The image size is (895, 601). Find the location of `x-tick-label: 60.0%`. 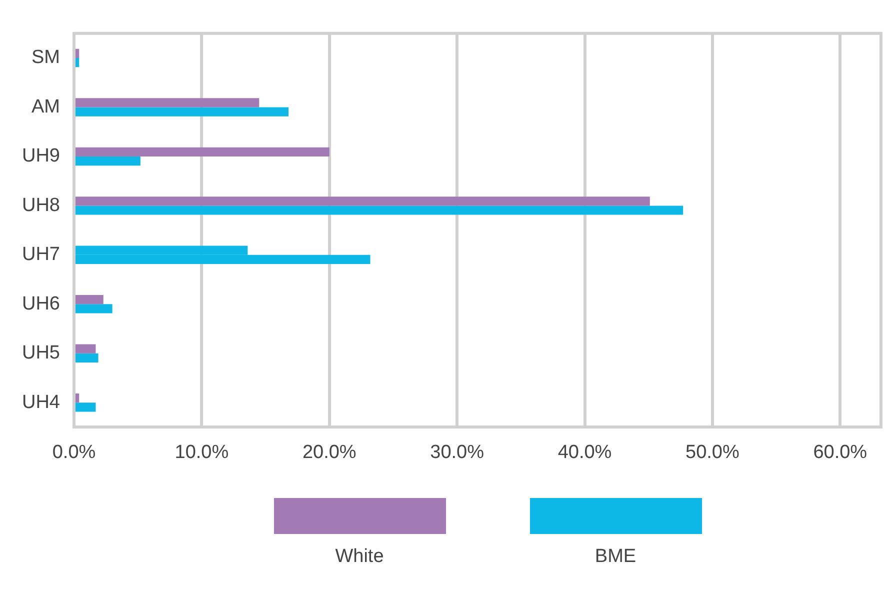

x-tick-label: 60.0% is located at coordinates (840, 452).